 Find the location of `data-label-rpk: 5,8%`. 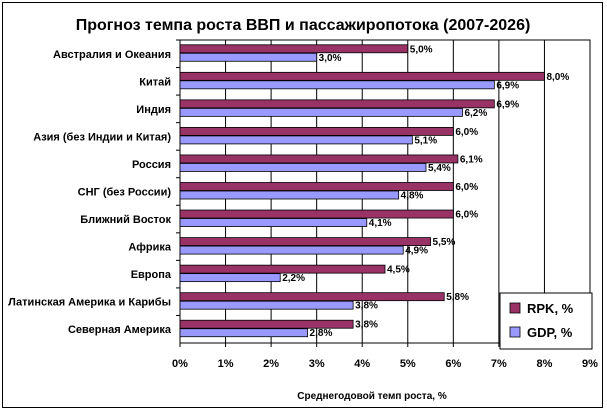

data-label-rpk: 5,8% is located at coordinates (457, 297).